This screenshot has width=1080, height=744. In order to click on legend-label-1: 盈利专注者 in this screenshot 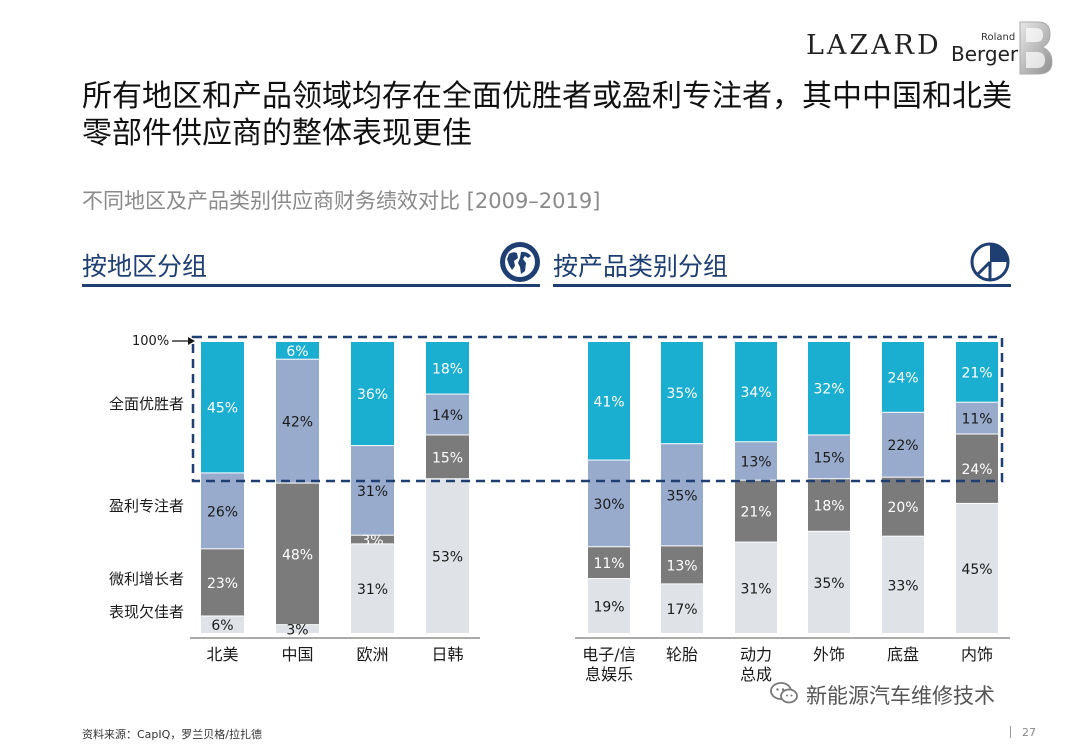, I will do `click(146, 506)`.